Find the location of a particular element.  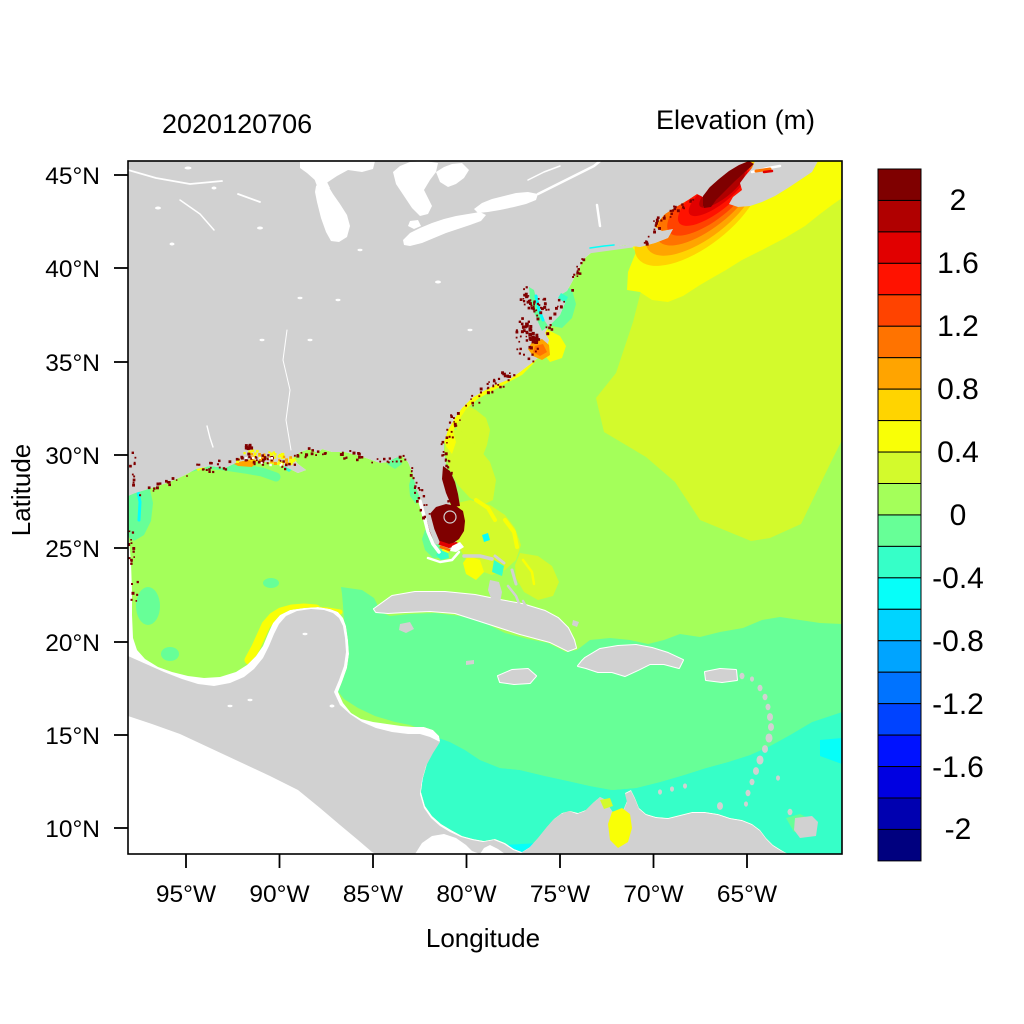

svg-text: 2020120706 is located at coordinates (237, 124).